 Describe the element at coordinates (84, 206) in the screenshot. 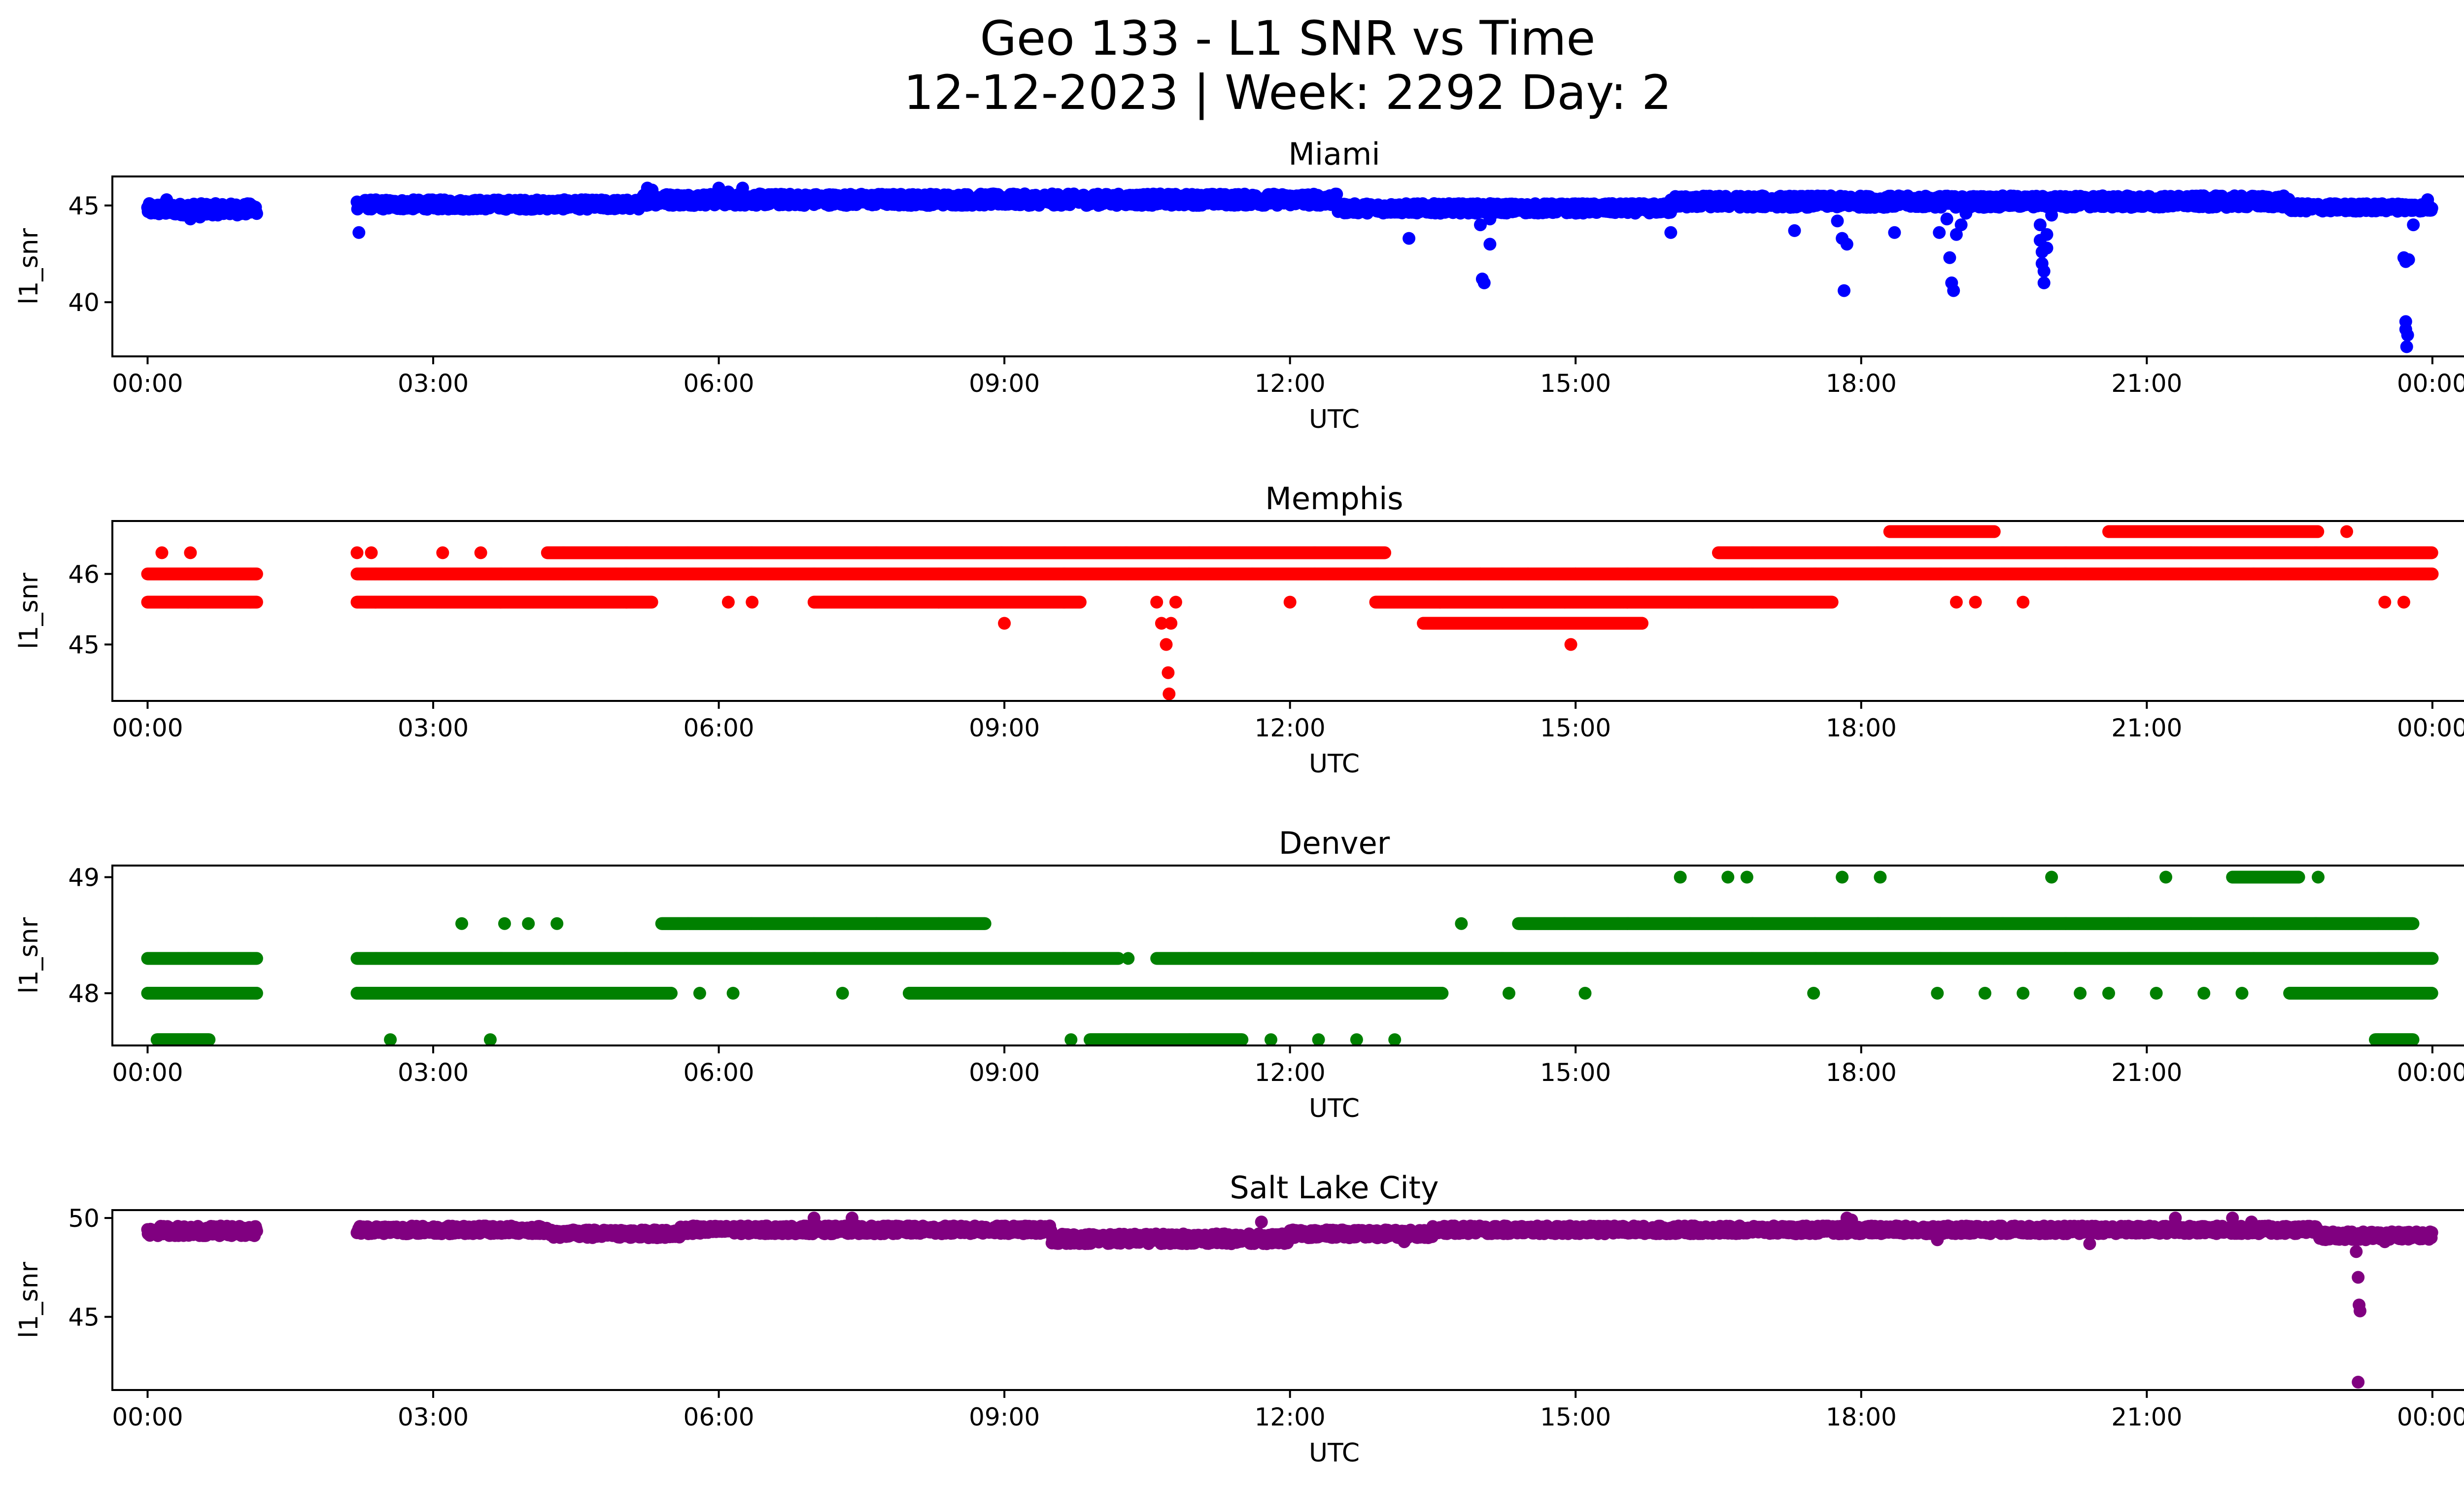

I see `y-tick-label: 45` at that location.